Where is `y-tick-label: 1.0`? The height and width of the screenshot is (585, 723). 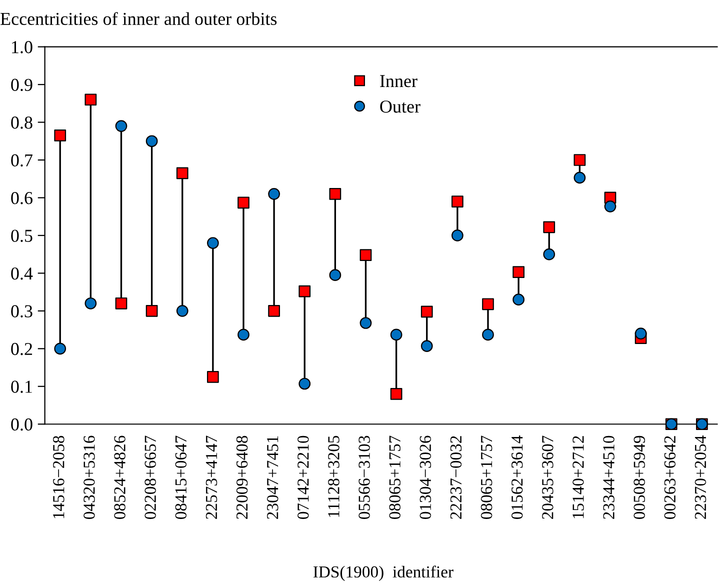 y-tick-label: 1.0 is located at coordinates (22, 47).